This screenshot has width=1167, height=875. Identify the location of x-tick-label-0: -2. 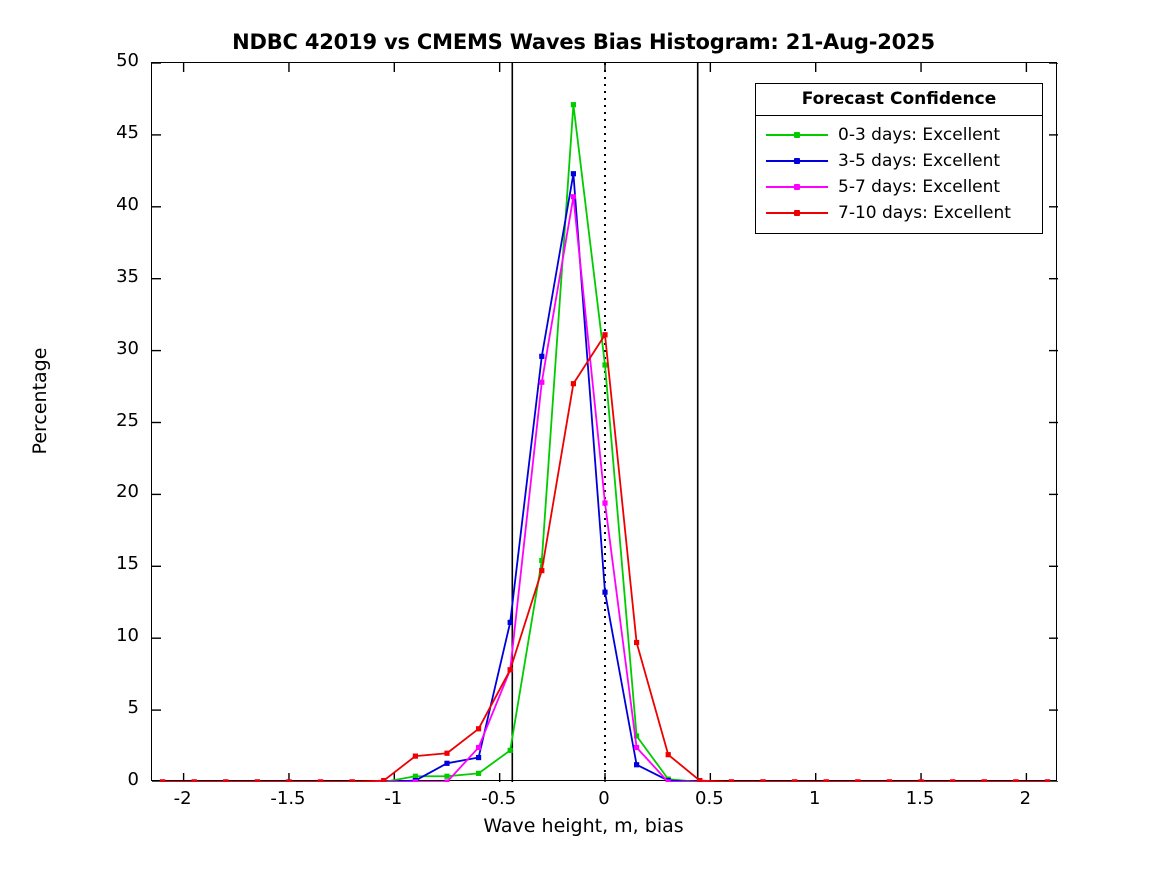
(182, 798).